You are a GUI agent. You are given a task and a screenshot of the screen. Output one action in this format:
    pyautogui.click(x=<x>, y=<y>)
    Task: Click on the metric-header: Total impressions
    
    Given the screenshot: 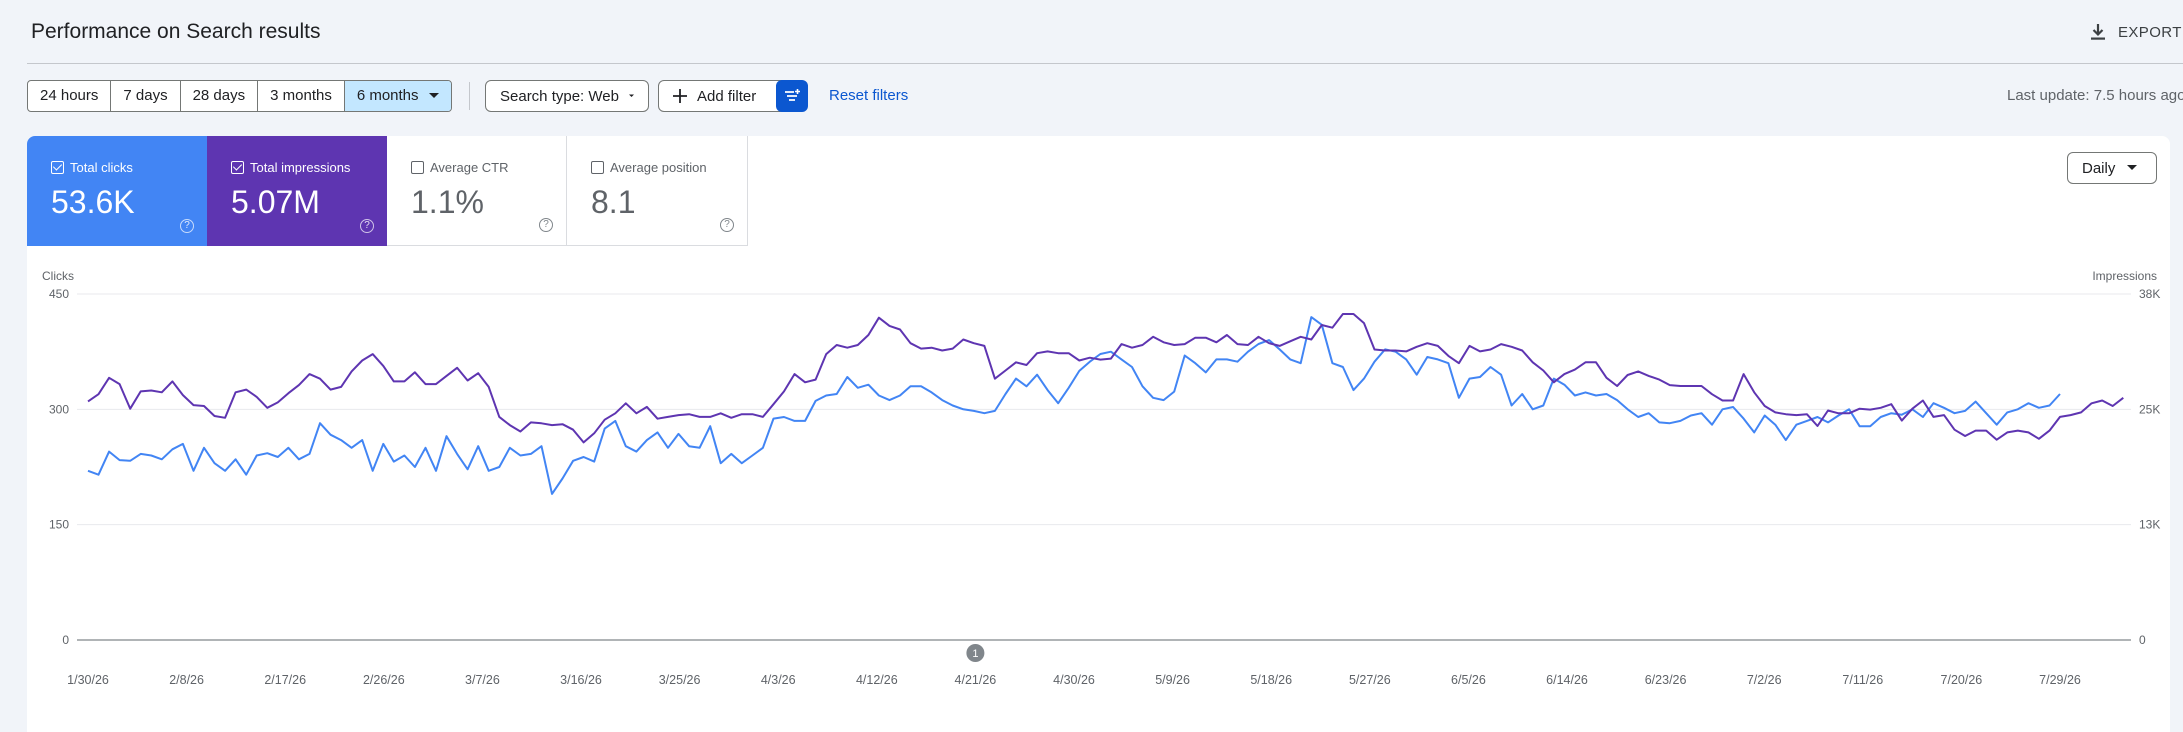 What is the action you would take?
    pyautogui.click(x=290, y=167)
    